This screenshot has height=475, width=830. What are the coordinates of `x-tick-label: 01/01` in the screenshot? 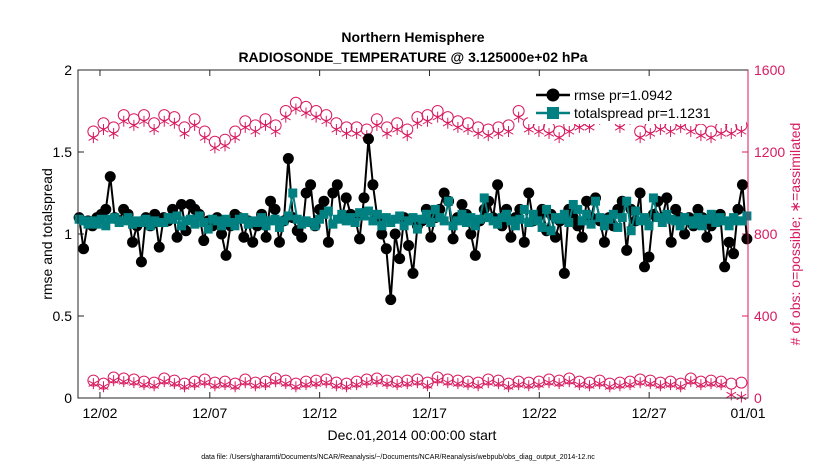 It's located at (747, 413).